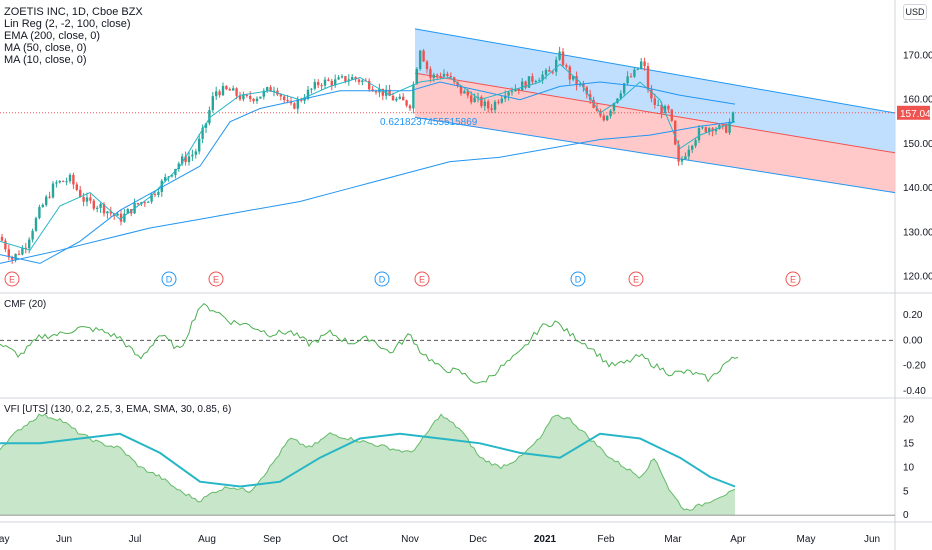 The width and height of the screenshot is (932, 550). What do you see at coordinates (272, 539) in the screenshot?
I see `x-axis-label: Sep` at bounding box center [272, 539].